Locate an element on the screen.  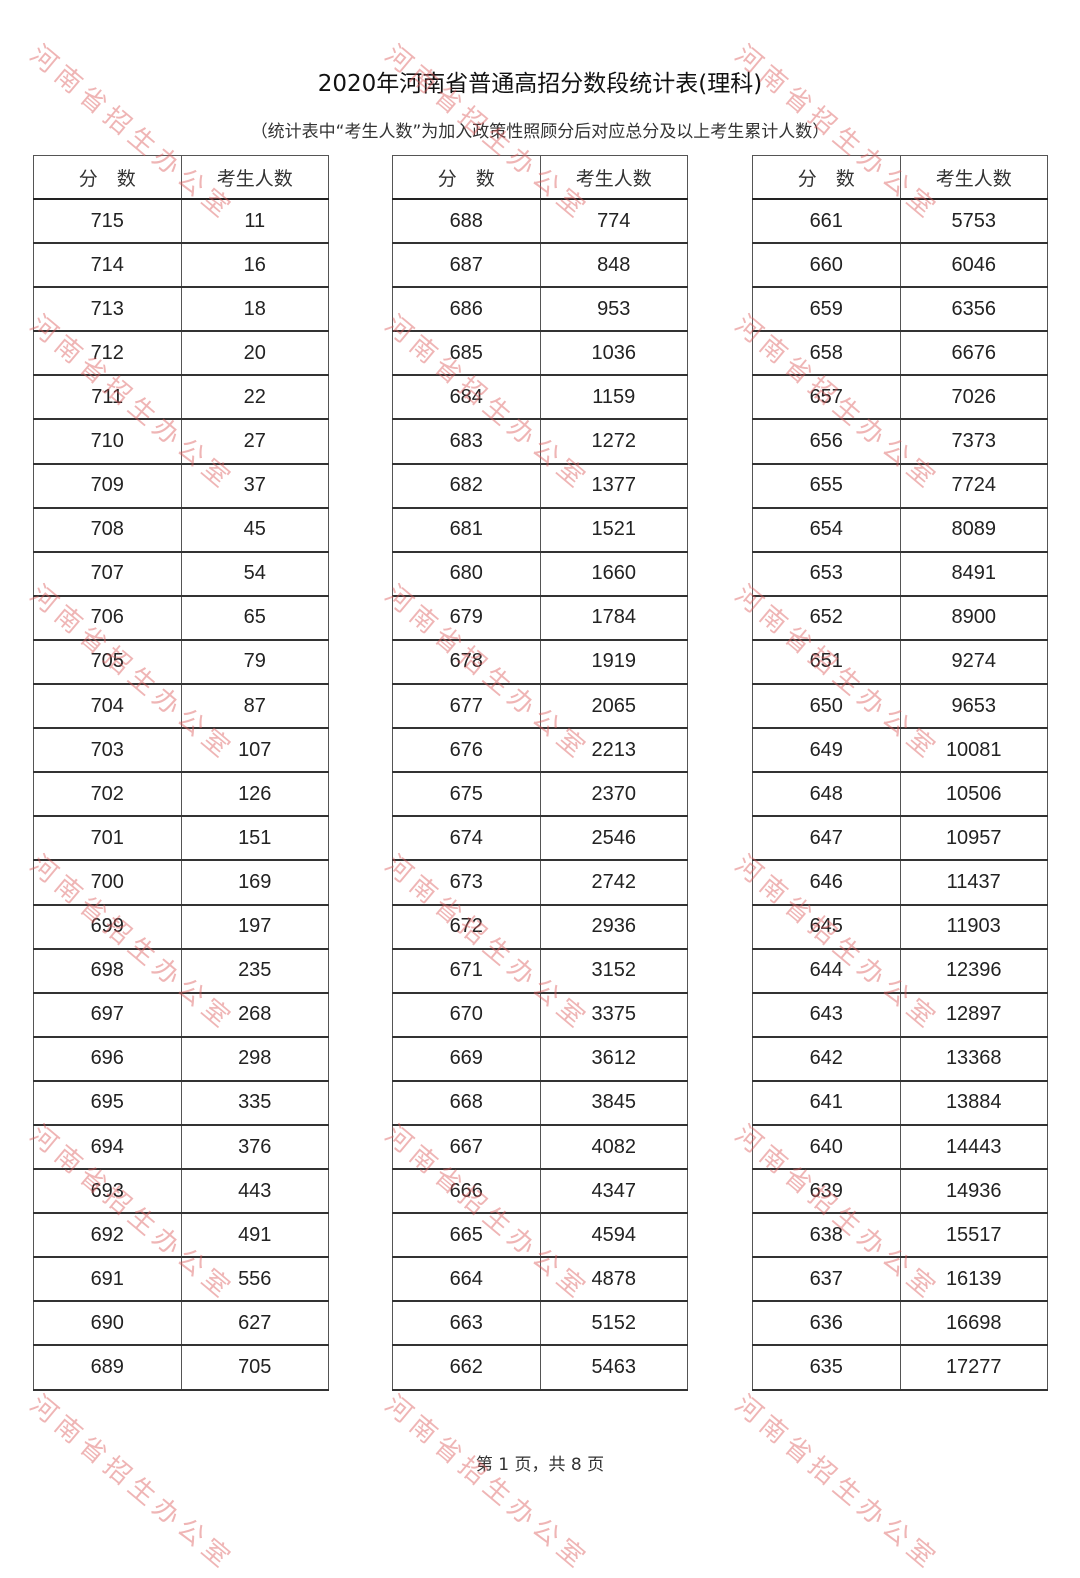
table-row: 689 705 is located at coordinates (181, 1367).